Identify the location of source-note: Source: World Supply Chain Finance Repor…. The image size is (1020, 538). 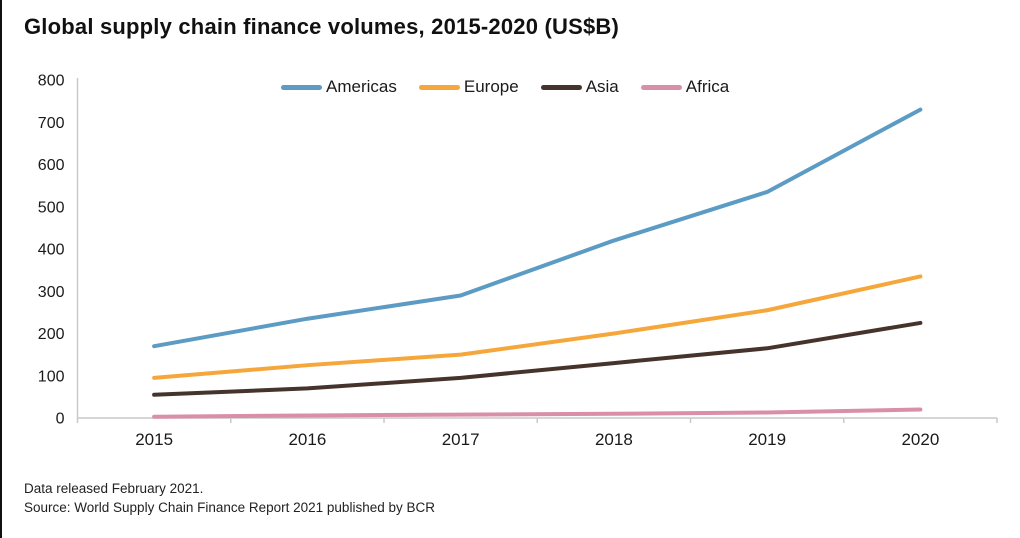
(229, 507).